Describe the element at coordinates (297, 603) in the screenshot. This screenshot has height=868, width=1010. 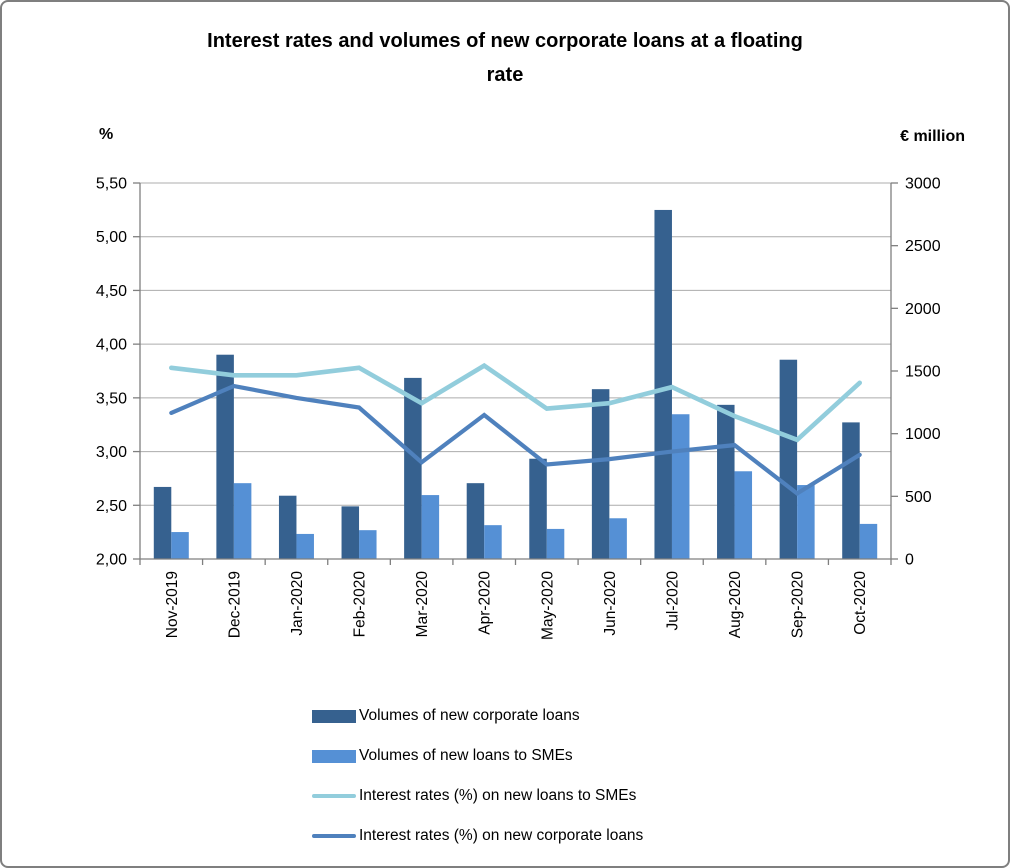
I see `svg-text: Jan-2020` at that location.